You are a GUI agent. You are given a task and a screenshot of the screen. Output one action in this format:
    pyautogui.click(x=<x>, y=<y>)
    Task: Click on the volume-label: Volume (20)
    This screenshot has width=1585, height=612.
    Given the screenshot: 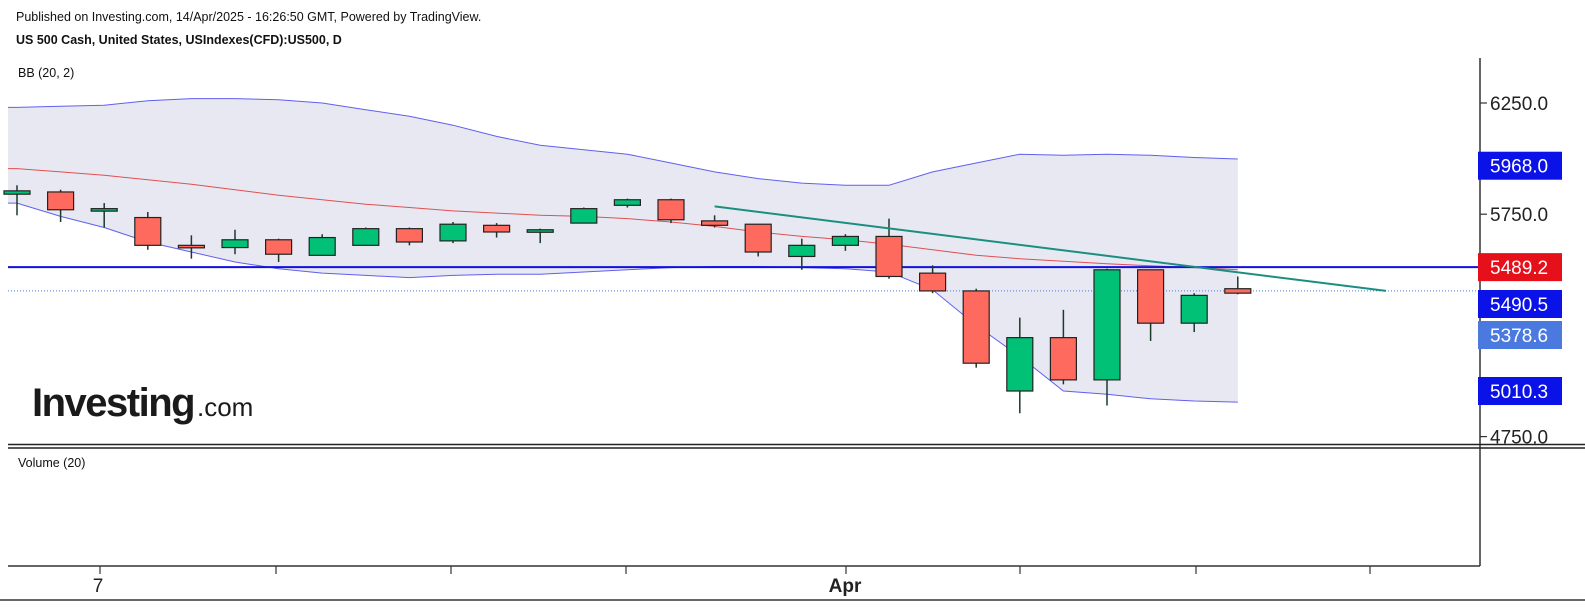 What is the action you would take?
    pyautogui.click(x=52, y=463)
    